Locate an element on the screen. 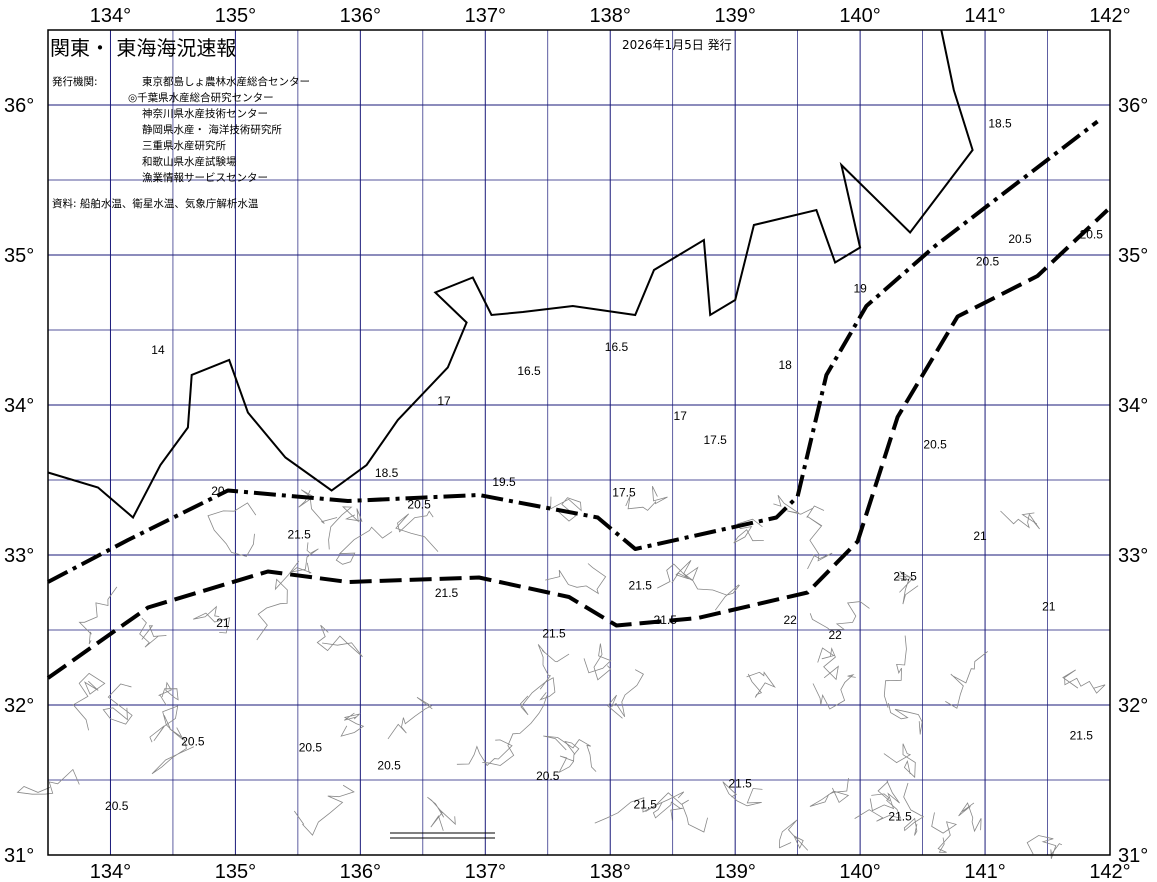  longitude-label-top: 136° is located at coordinates (360, 16).